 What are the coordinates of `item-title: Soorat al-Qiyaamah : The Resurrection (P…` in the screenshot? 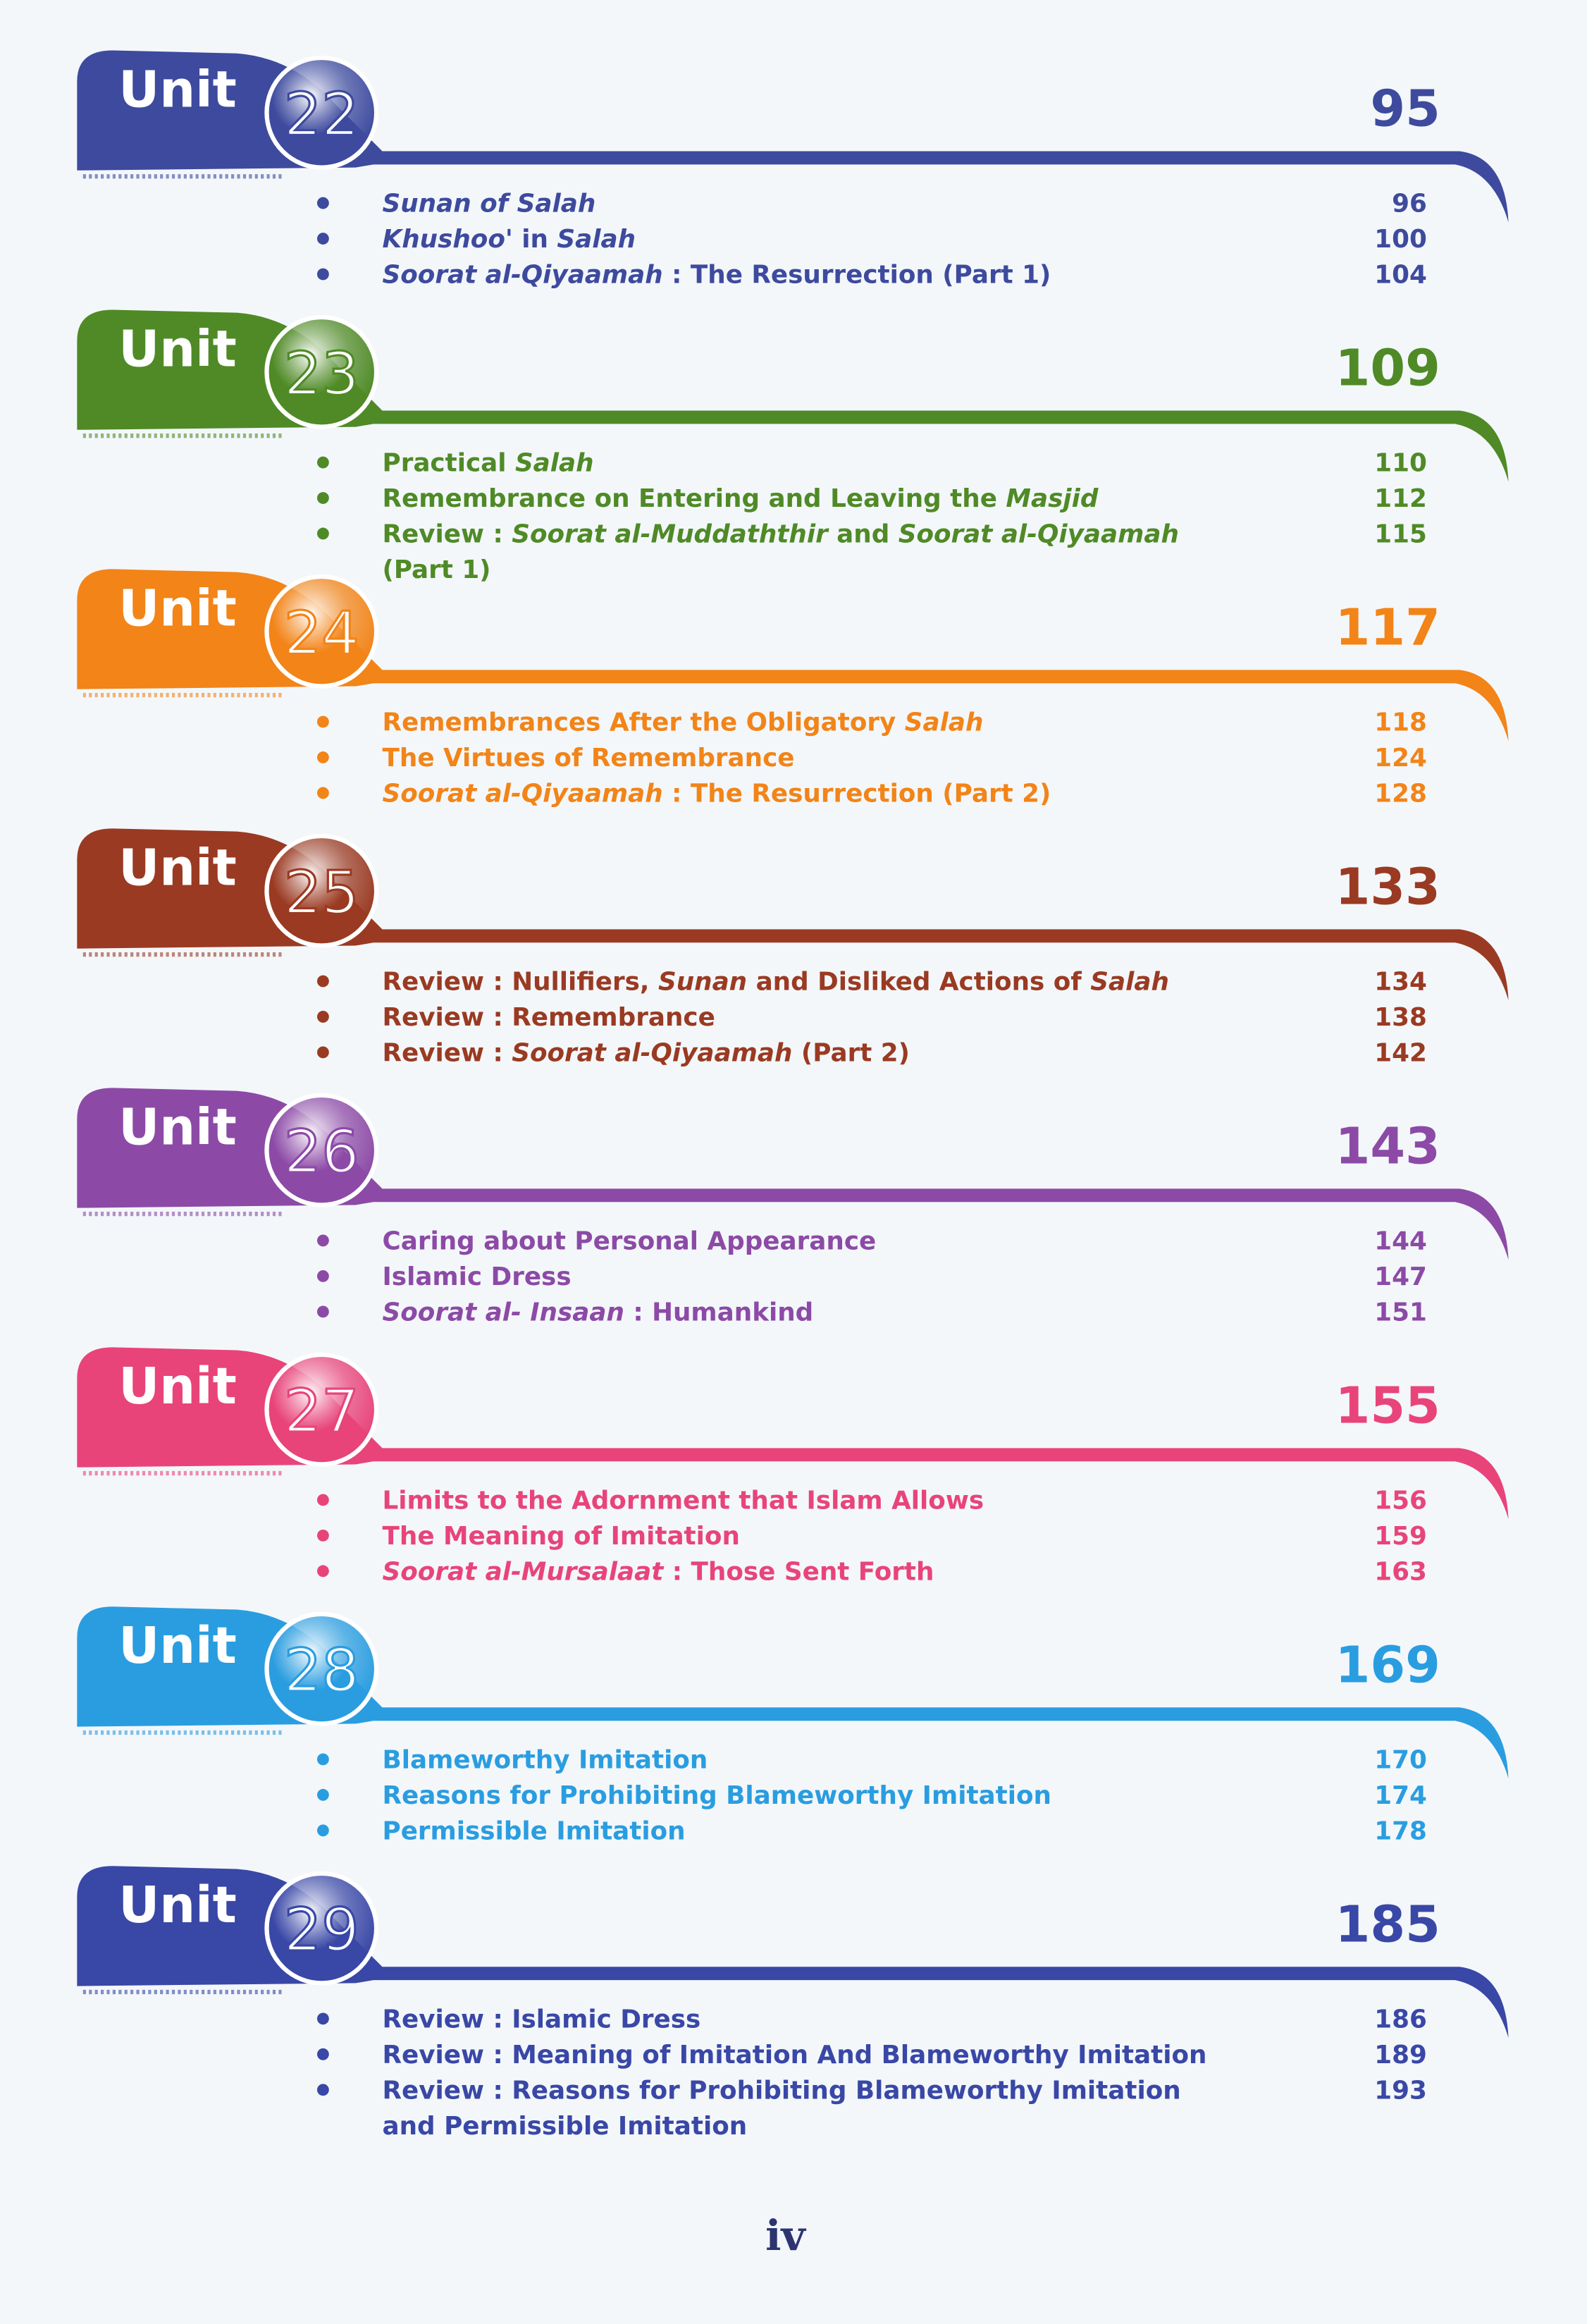 It's located at (717, 794).